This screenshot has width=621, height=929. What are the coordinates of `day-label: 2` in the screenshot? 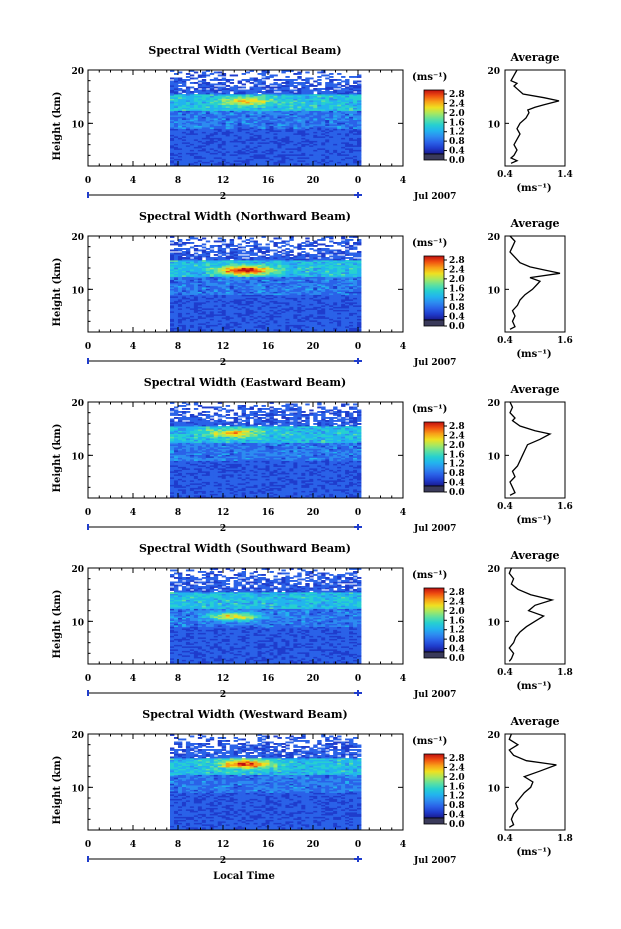 It's located at (223, 197).